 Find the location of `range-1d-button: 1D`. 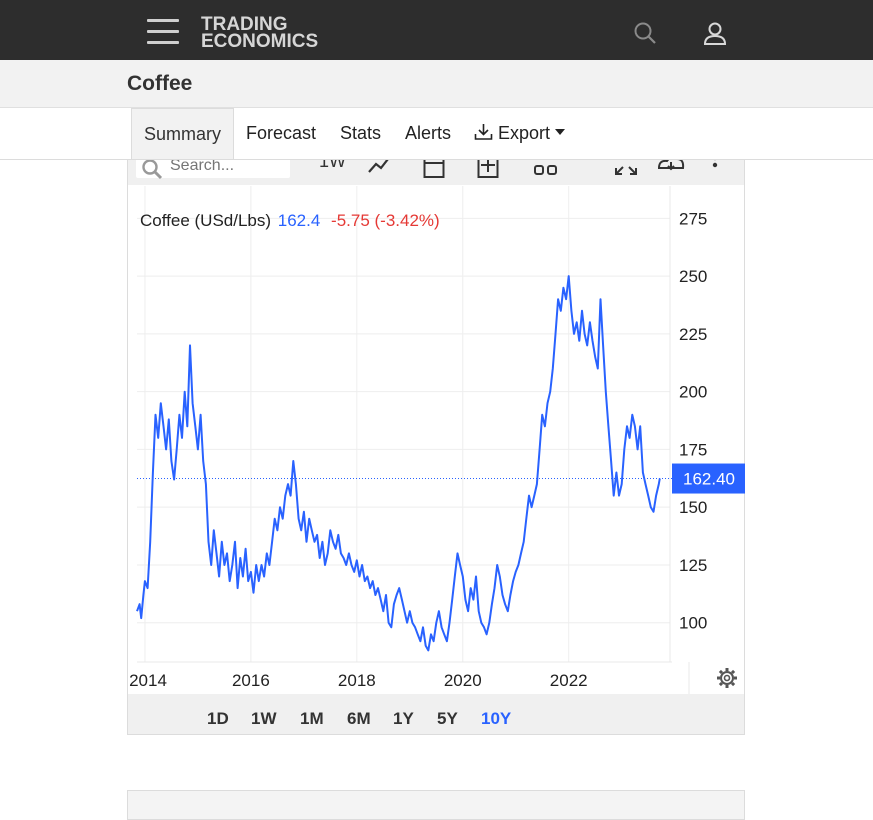

range-1d-button: 1D is located at coordinates (218, 719).